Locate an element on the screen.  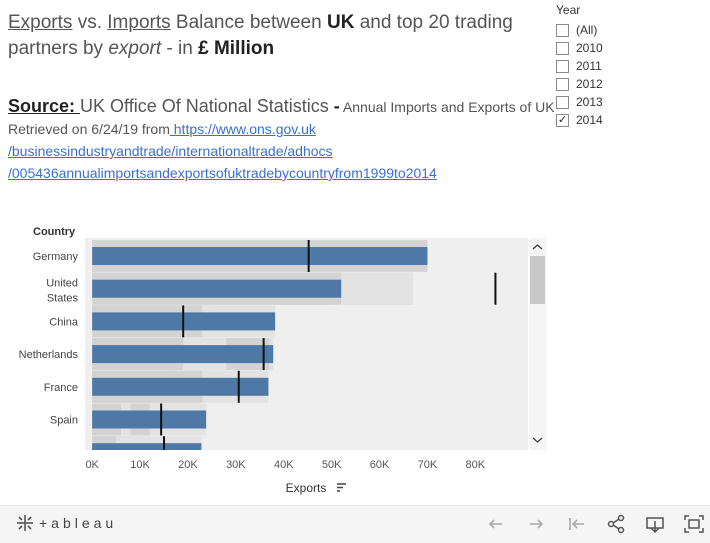
x-axis-title: Exports is located at coordinates (306, 488).